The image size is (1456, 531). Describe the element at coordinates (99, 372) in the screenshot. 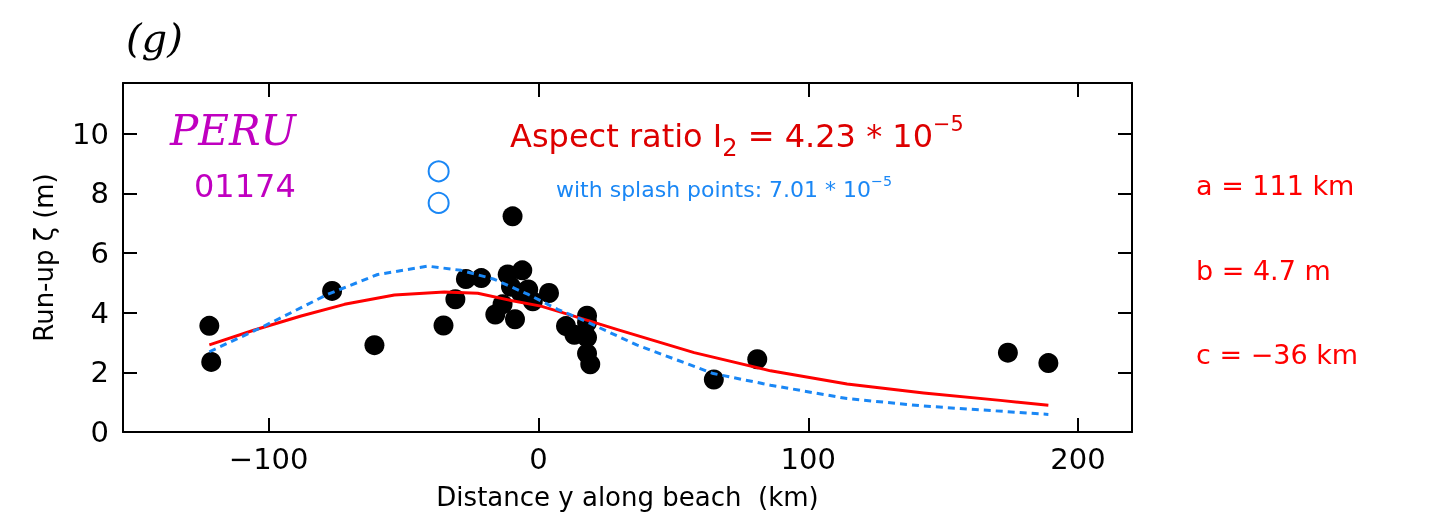

I see `y-tick-label: 2` at that location.